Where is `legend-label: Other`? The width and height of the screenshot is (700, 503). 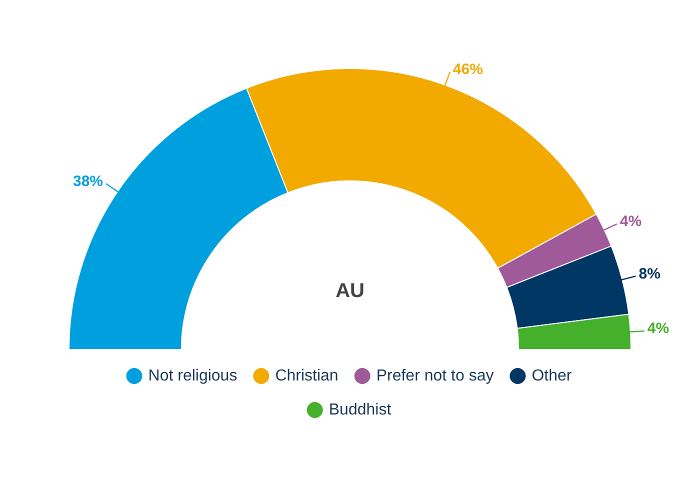
legend-label: Other is located at coordinates (552, 375).